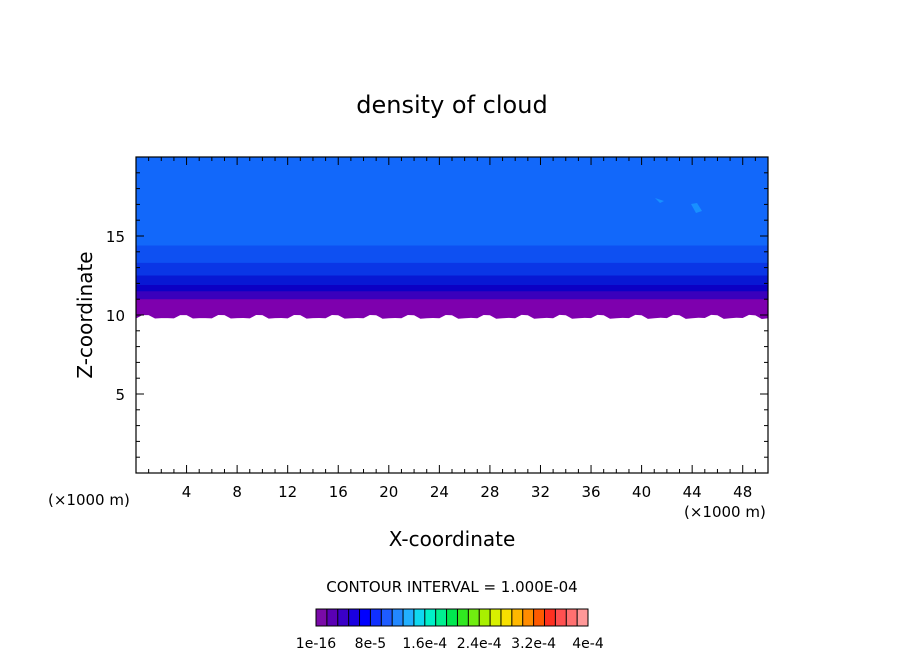  What do you see at coordinates (370, 644) in the screenshot?
I see `colorbar-label: 8e-5` at bounding box center [370, 644].